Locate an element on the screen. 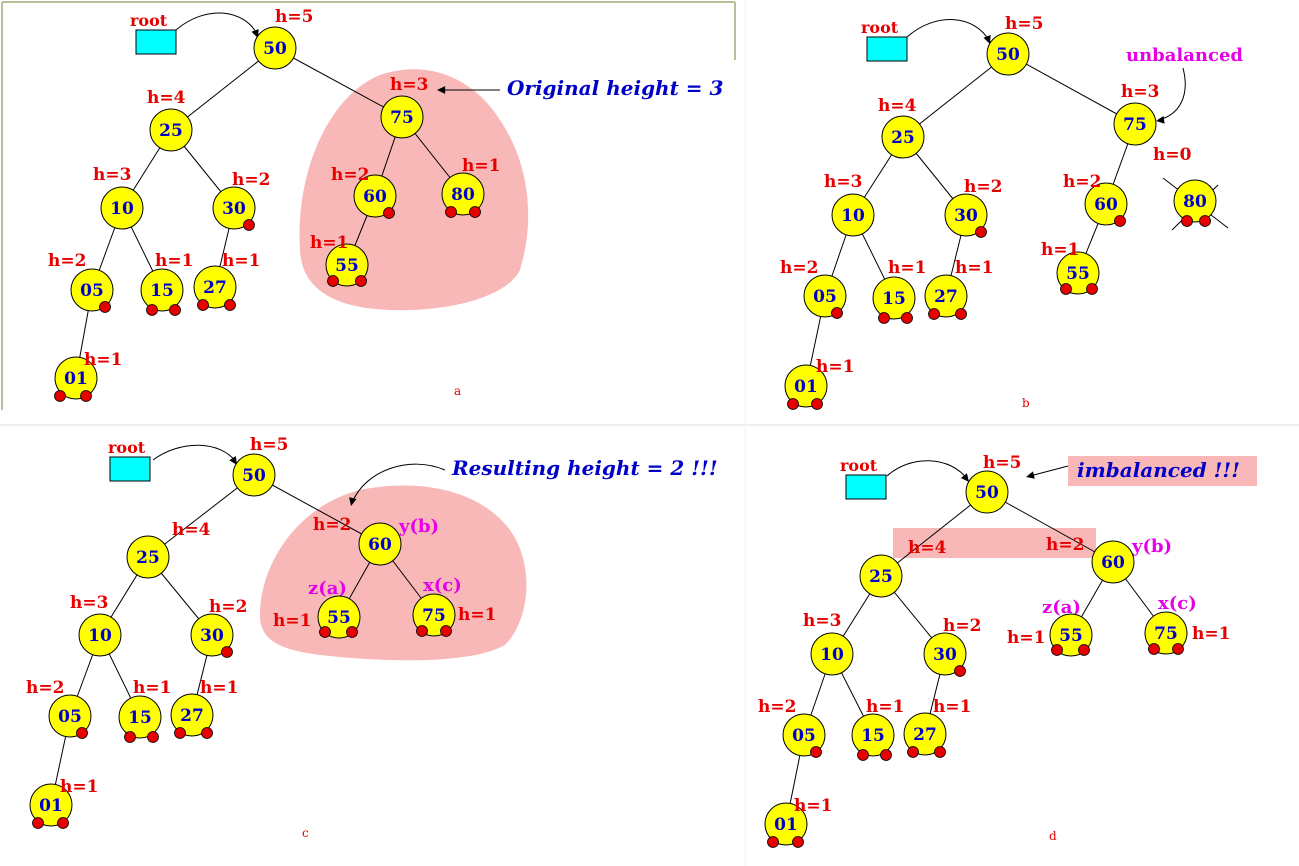 The width and height of the screenshot is (1299, 866). root-pointer-box is located at coordinates (866, 487).